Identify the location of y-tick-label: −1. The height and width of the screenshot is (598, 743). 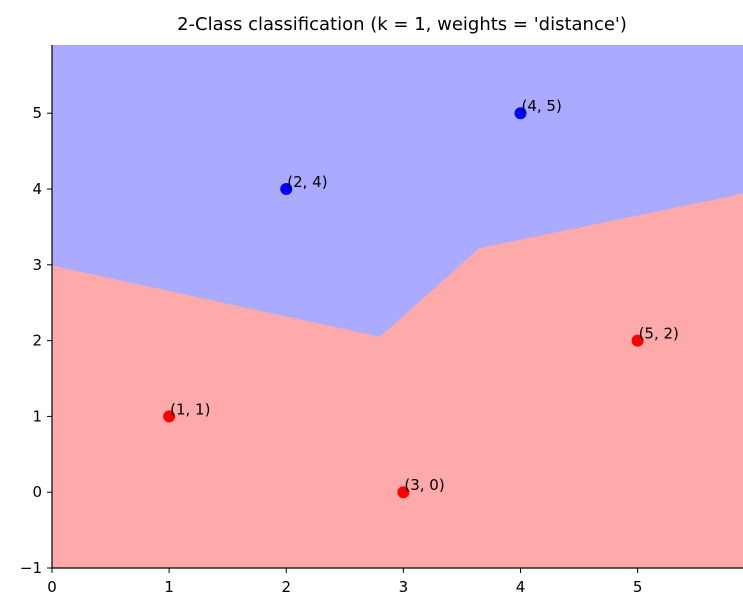
(31, 568).